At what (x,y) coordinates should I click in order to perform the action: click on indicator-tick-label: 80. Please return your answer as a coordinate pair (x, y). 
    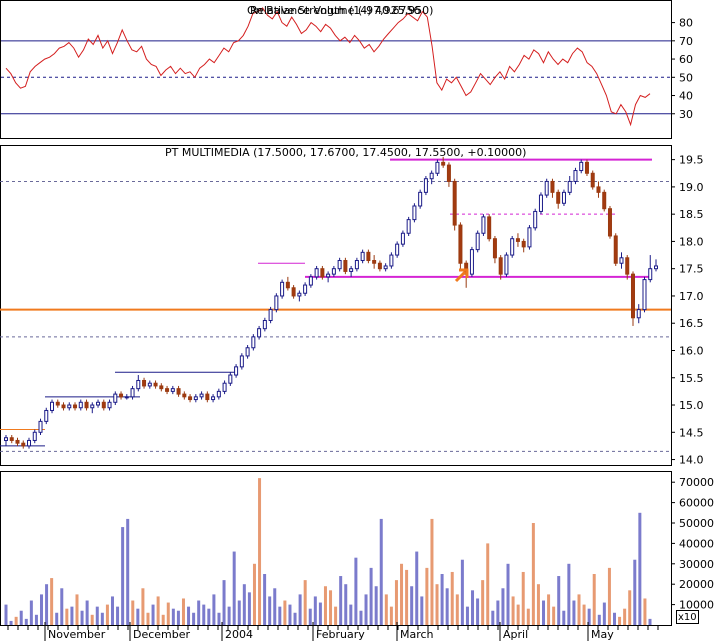
    Looking at the image, I should click on (686, 23).